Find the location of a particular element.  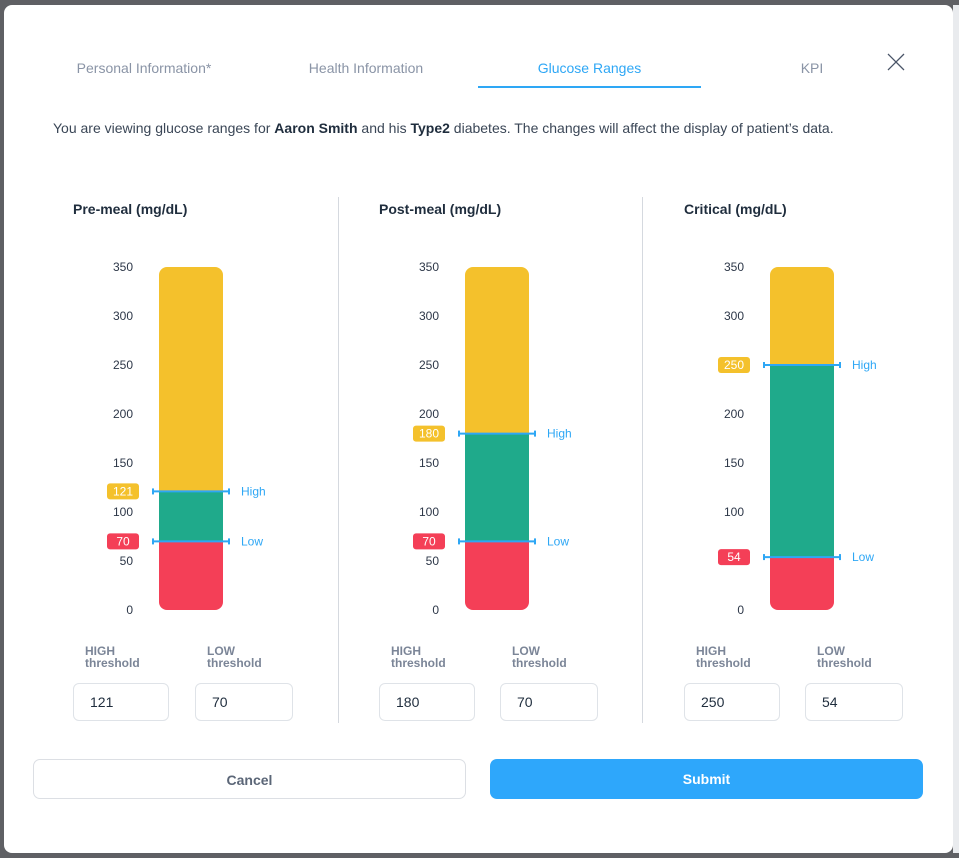

submit-button: Submit is located at coordinates (706, 779).